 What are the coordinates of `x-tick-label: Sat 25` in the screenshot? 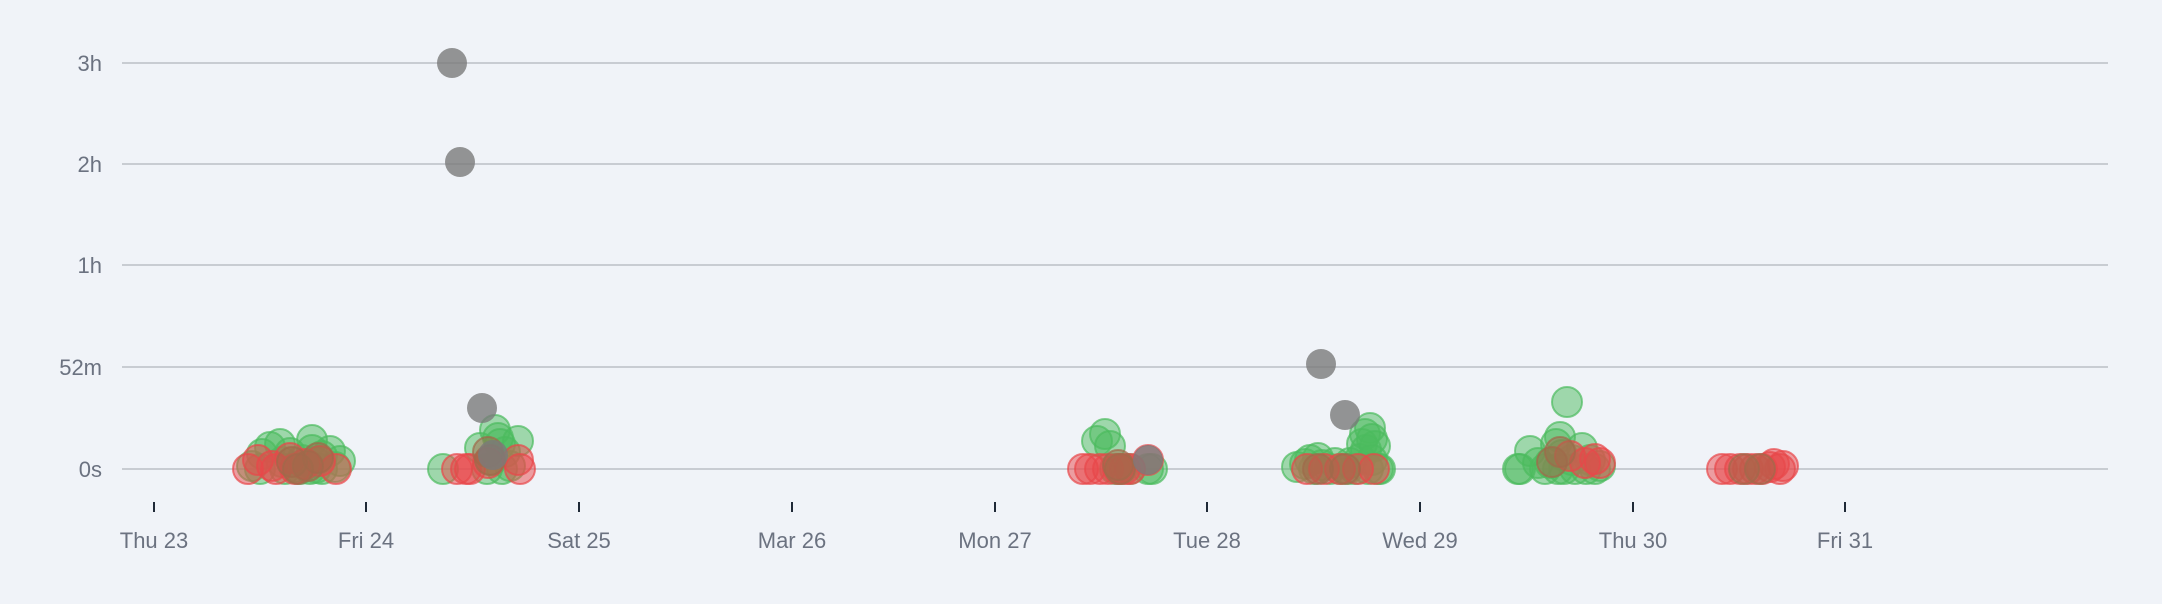 It's located at (579, 540).